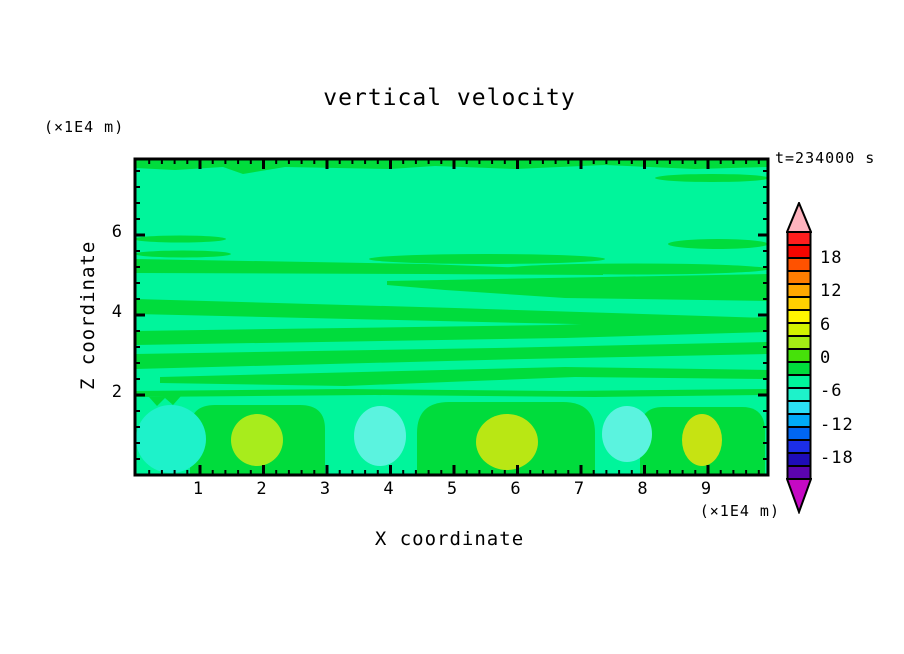 The width and height of the screenshot is (904, 654). Describe the element at coordinates (837, 458) in the screenshot. I see `colorbar-tick-label: -18` at that location.